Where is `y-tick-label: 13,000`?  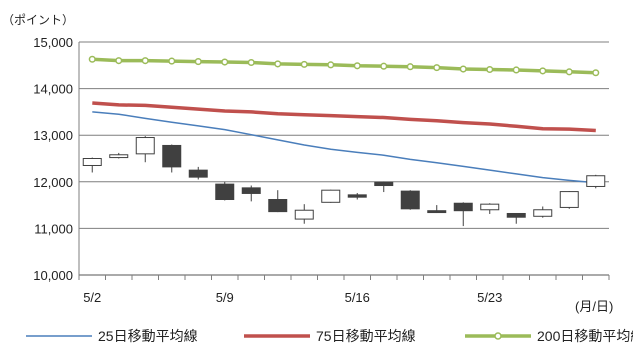
y-tick-label: 13,000 is located at coordinates (53, 135).